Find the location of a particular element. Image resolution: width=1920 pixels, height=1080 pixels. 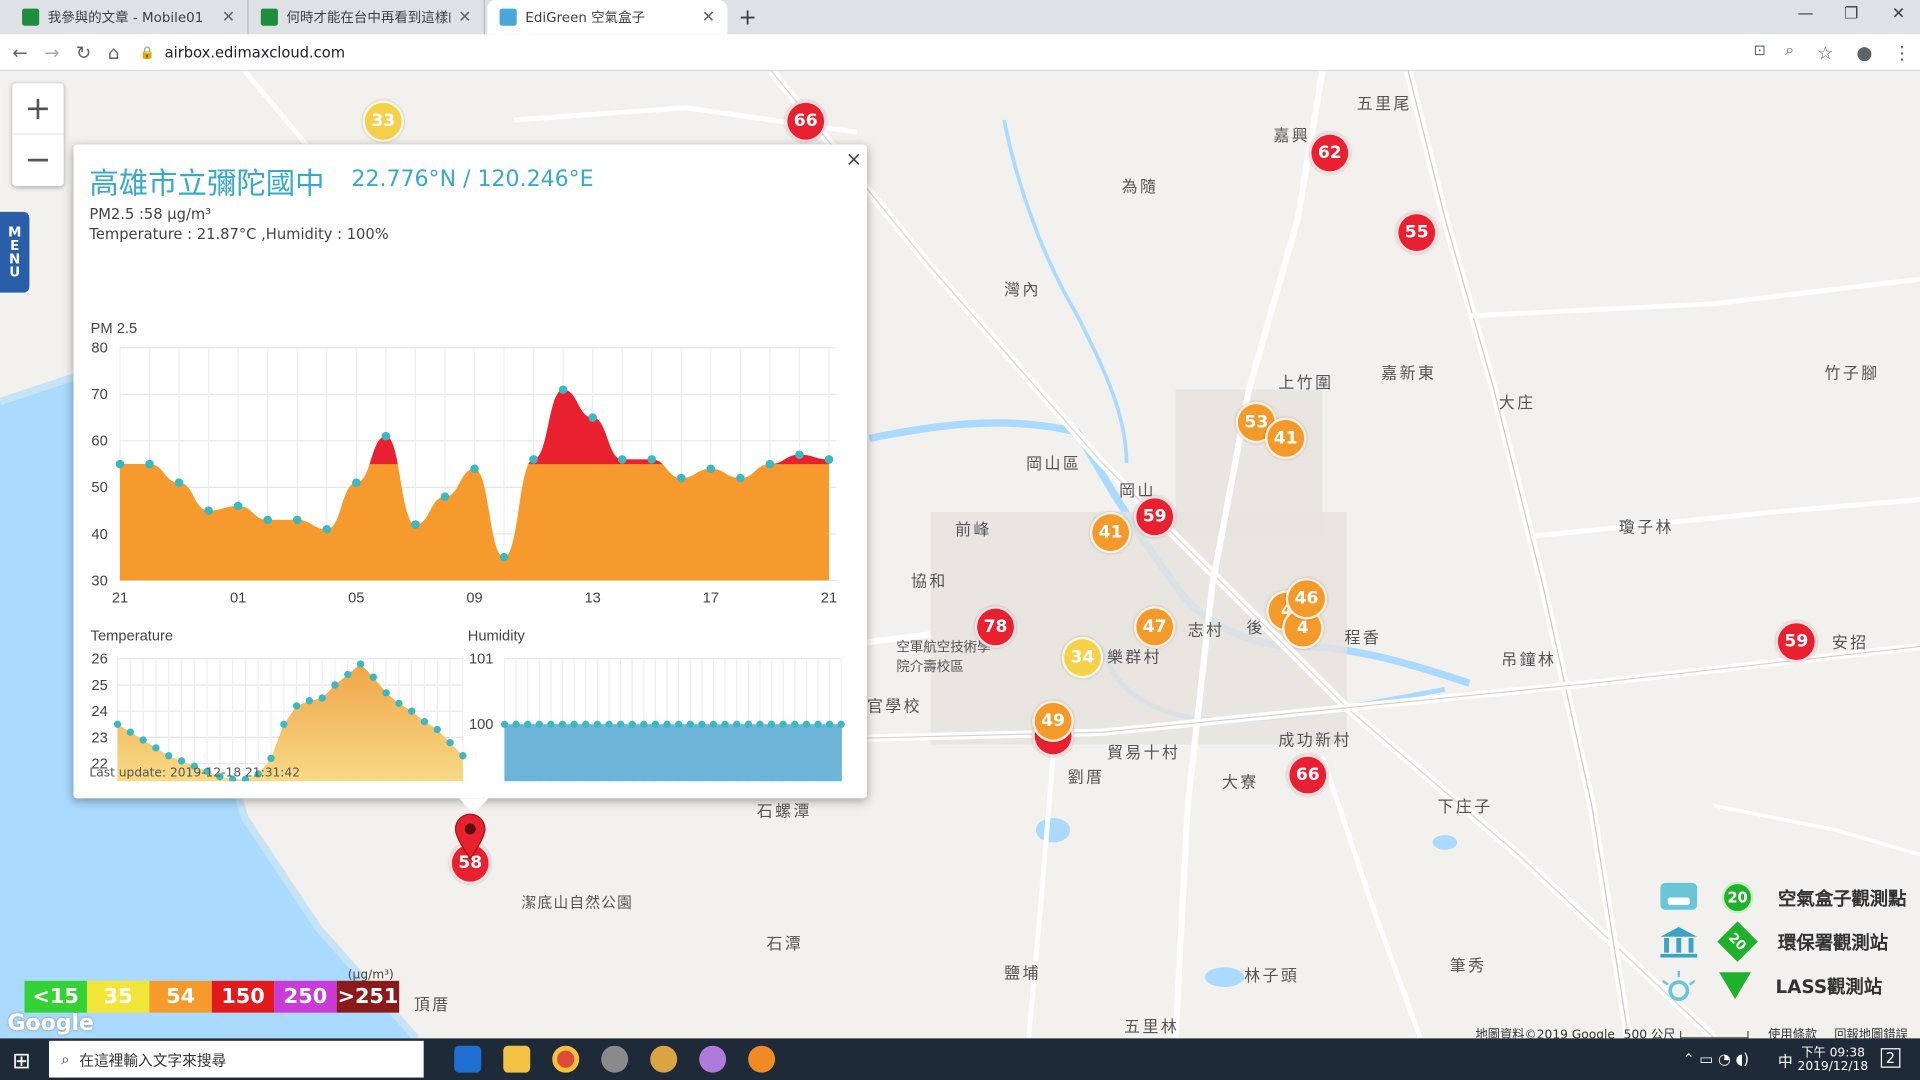

tray-icons: ⌃ ▭ ◔ ◖) is located at coordinates (1715, 1059).